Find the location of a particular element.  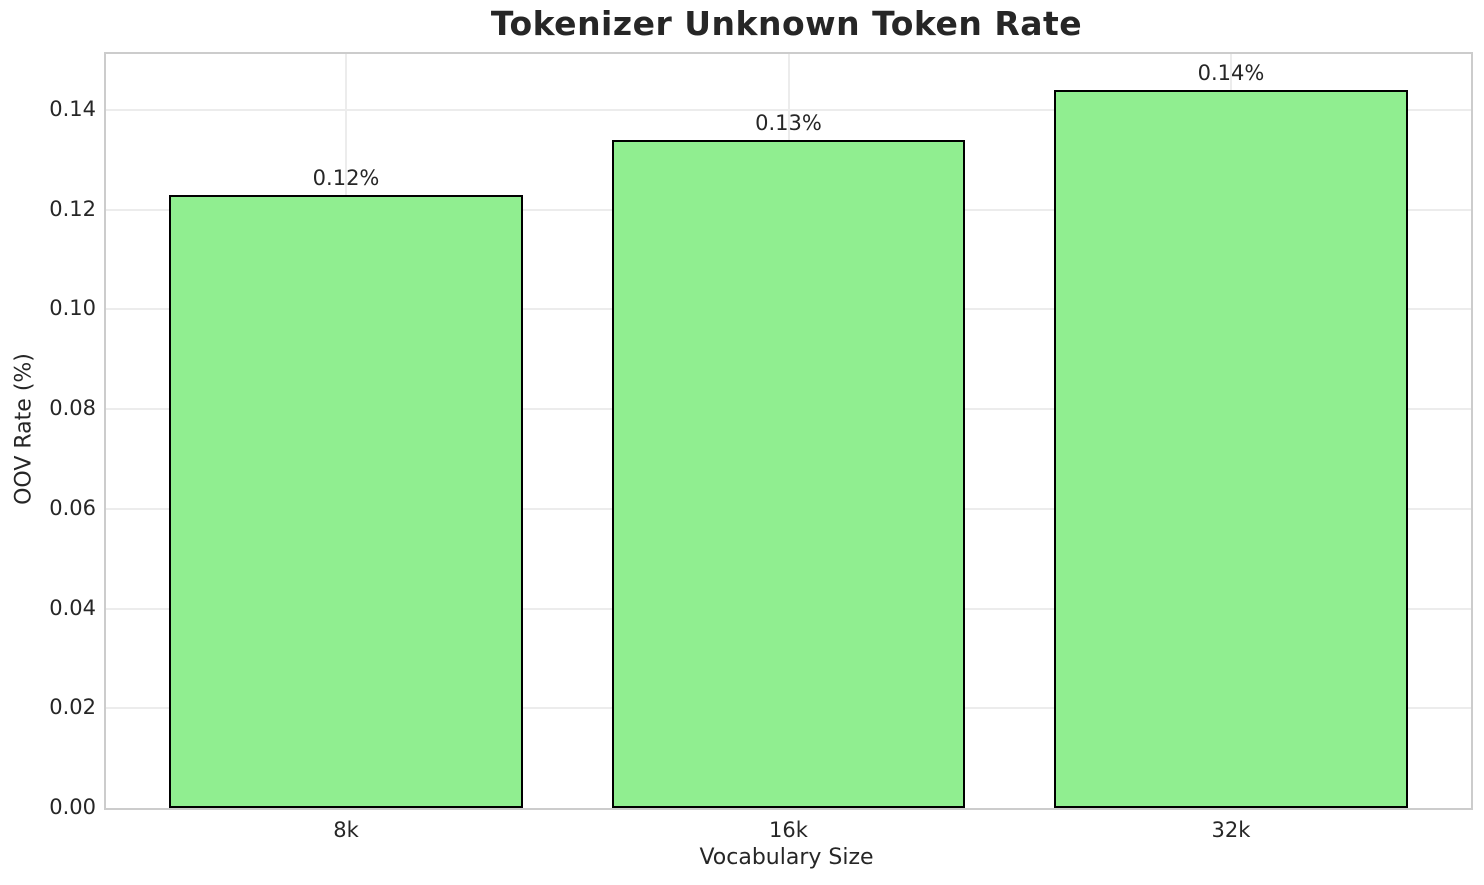

x-tick-label: 8k is located at coordinates (346, 830).